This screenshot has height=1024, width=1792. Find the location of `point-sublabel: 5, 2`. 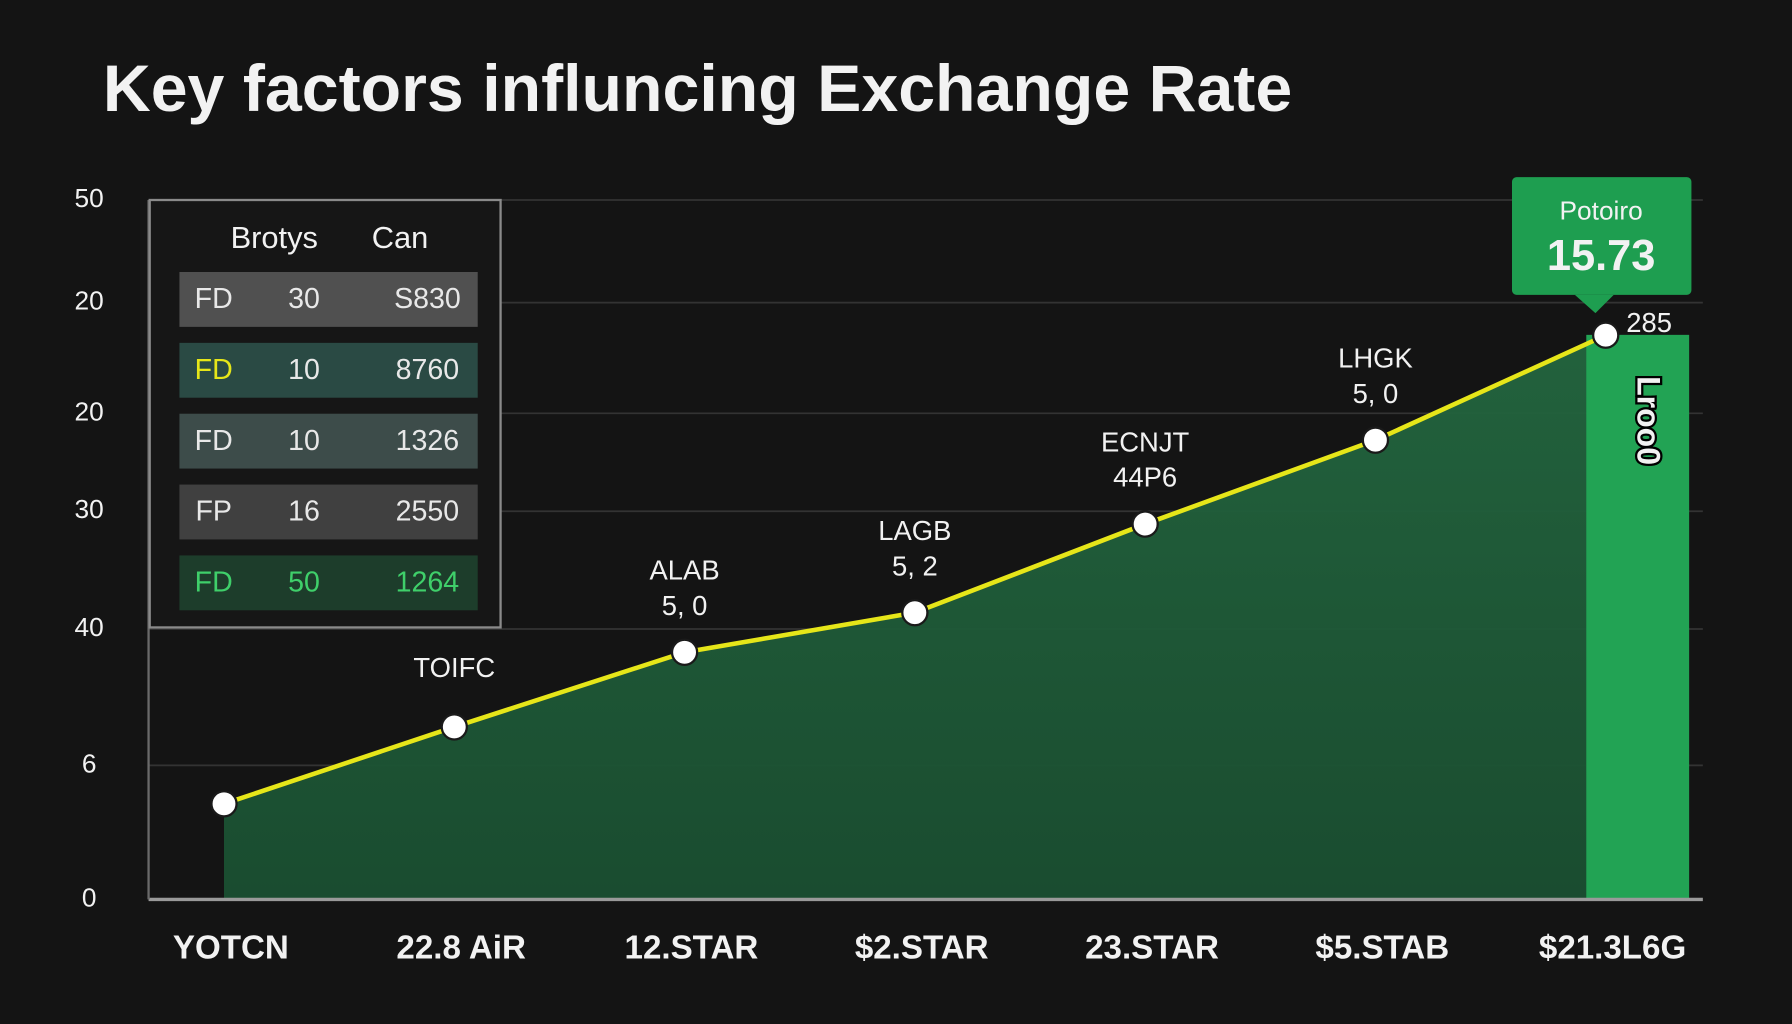

point-sublabel: 5, 2 is located at coordinates (915, 565).